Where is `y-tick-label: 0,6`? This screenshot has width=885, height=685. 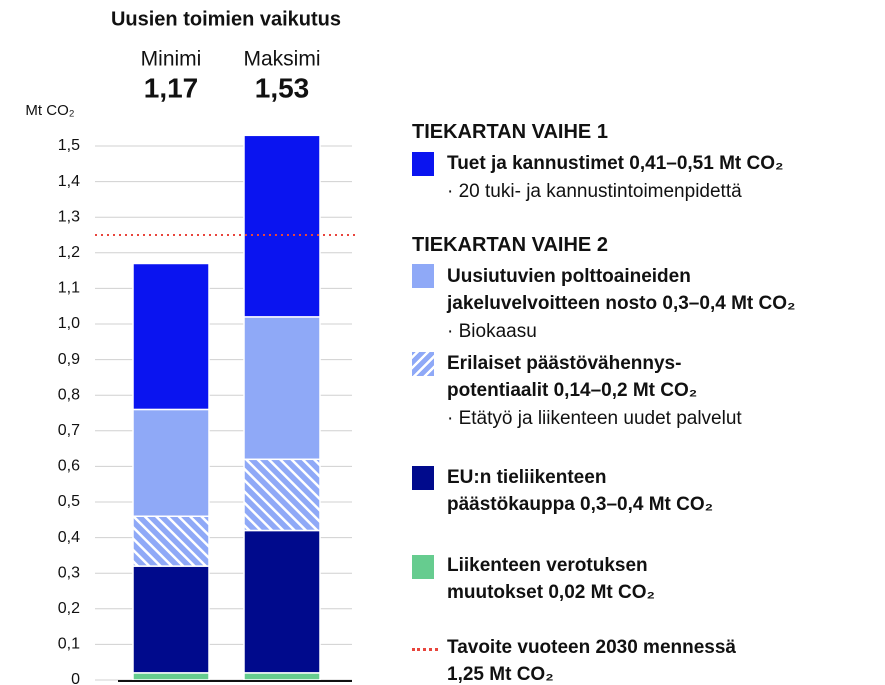 y-tick-label: 0,6 is located at coordinates (69, 466).